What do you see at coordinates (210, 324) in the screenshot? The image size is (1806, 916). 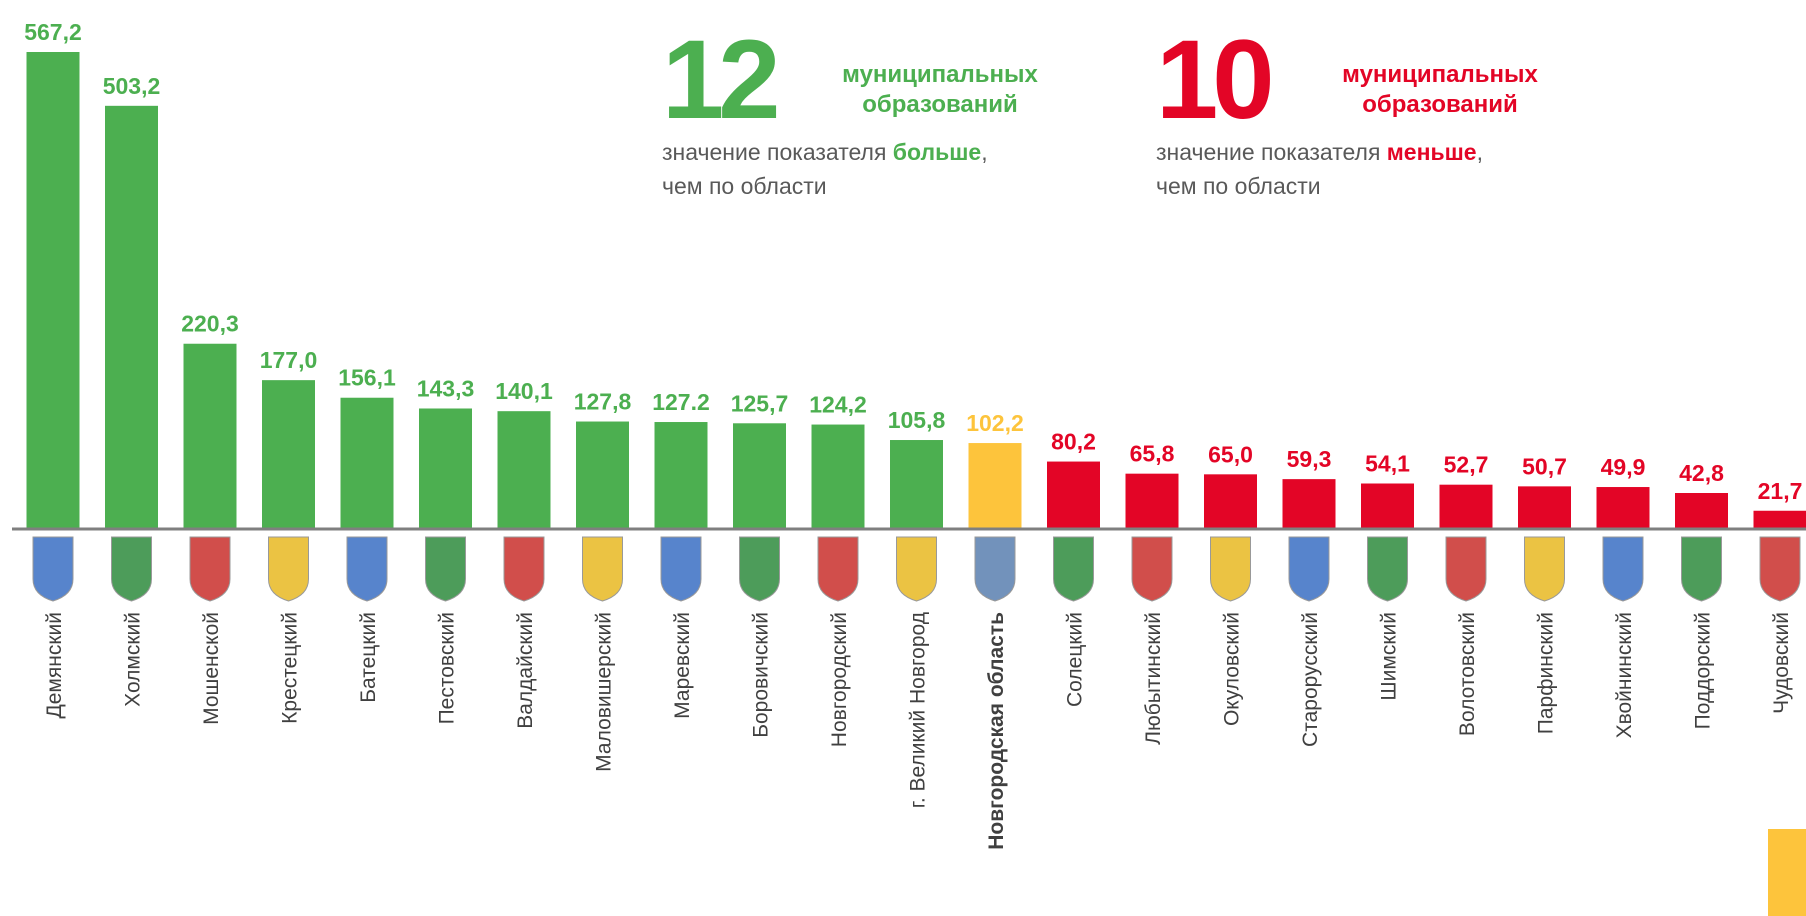 I see `value-label: 220,3` at bounding box center [210, 324].